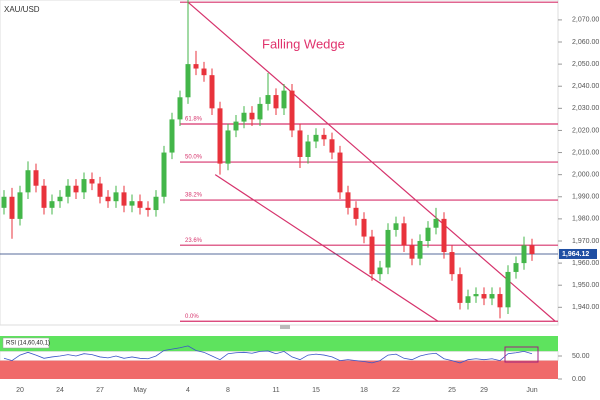 The width and height of the screenshot is (600, 400). I want to click on x-tick-label: 22, so click(396, 390).